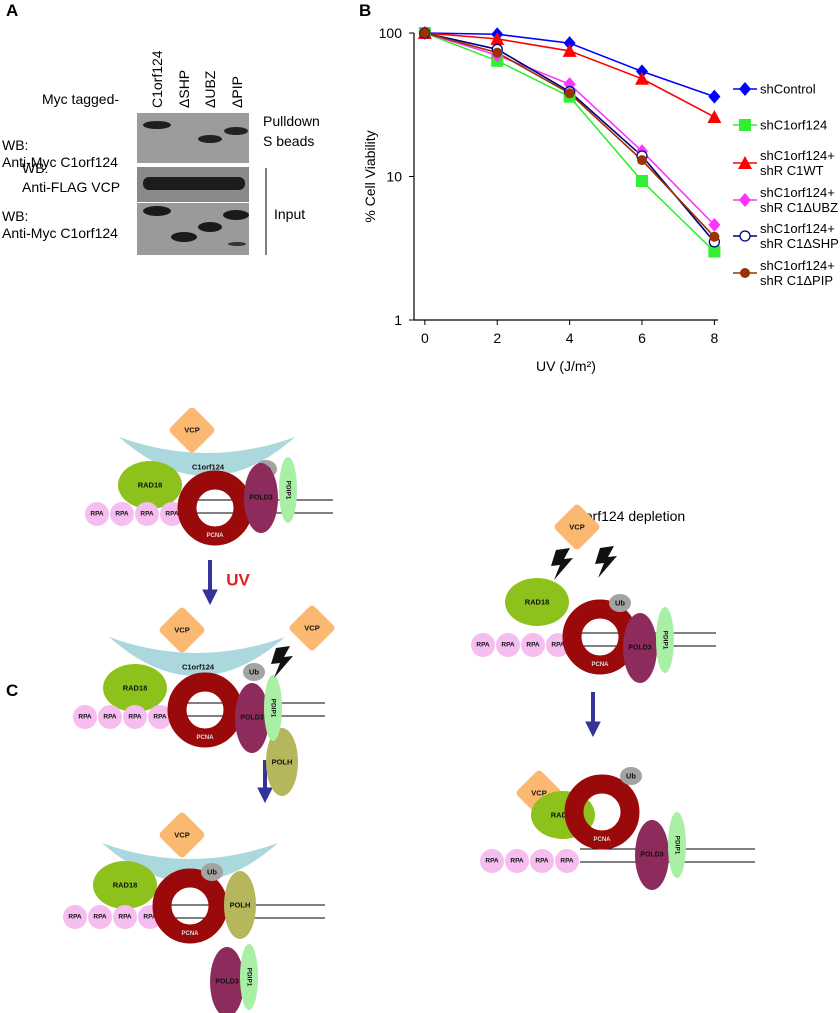  I want to click on x-axis-label: UV (J/m²), so click(566, 366).